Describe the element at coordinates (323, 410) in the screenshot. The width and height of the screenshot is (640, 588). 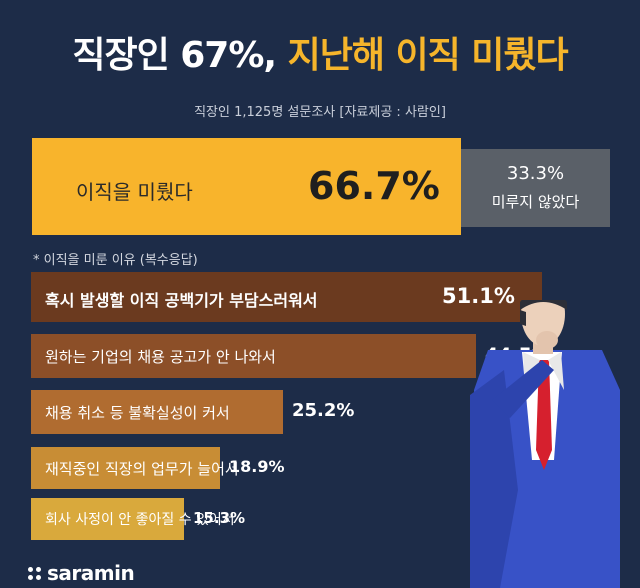
I see `reason-bar-value: 25.2%` at that location.